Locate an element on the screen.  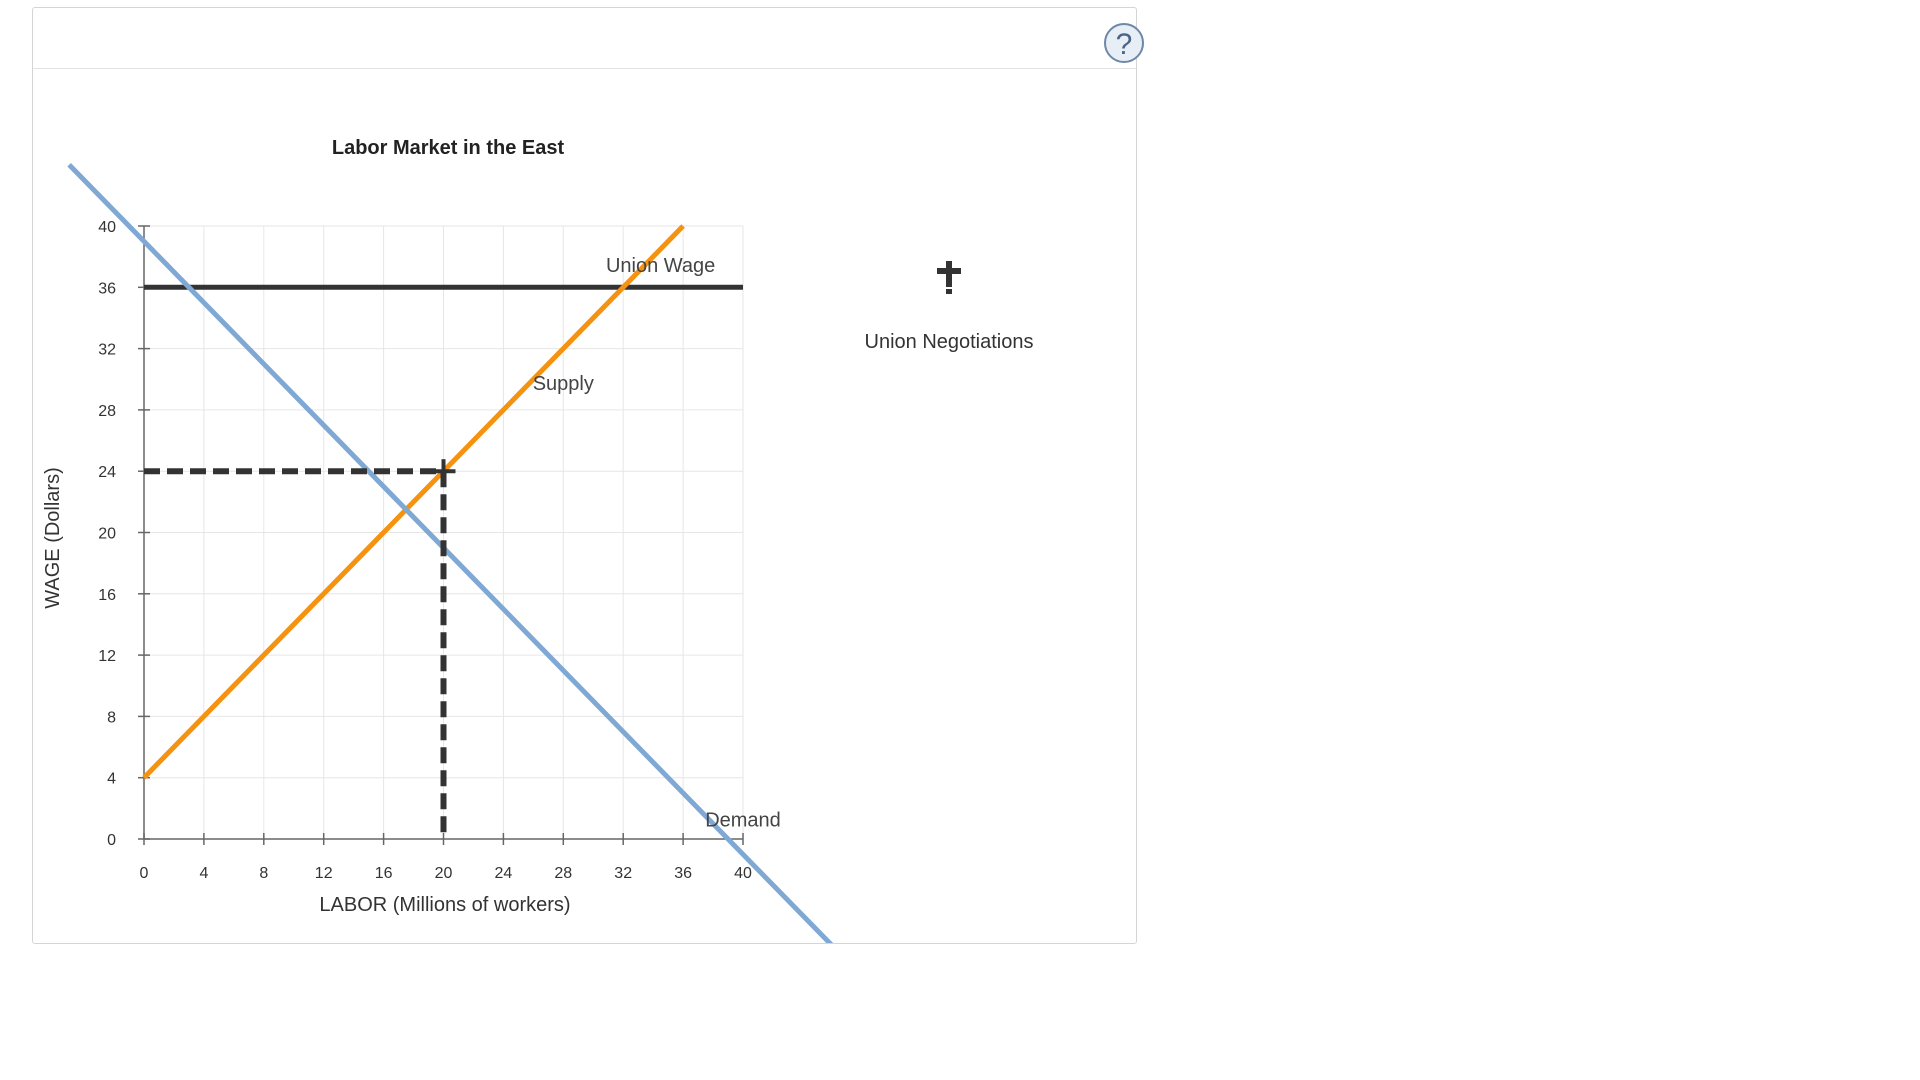
y-tick-label-24: 24 is located at coordinates (107, 472).